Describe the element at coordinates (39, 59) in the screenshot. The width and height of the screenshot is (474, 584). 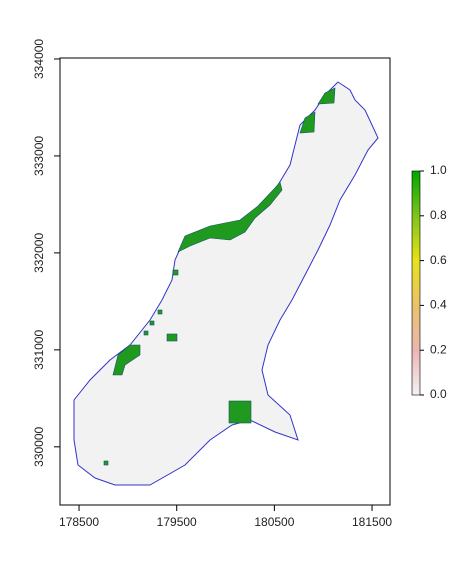
I see `y-tick-label: 334000` at that location.